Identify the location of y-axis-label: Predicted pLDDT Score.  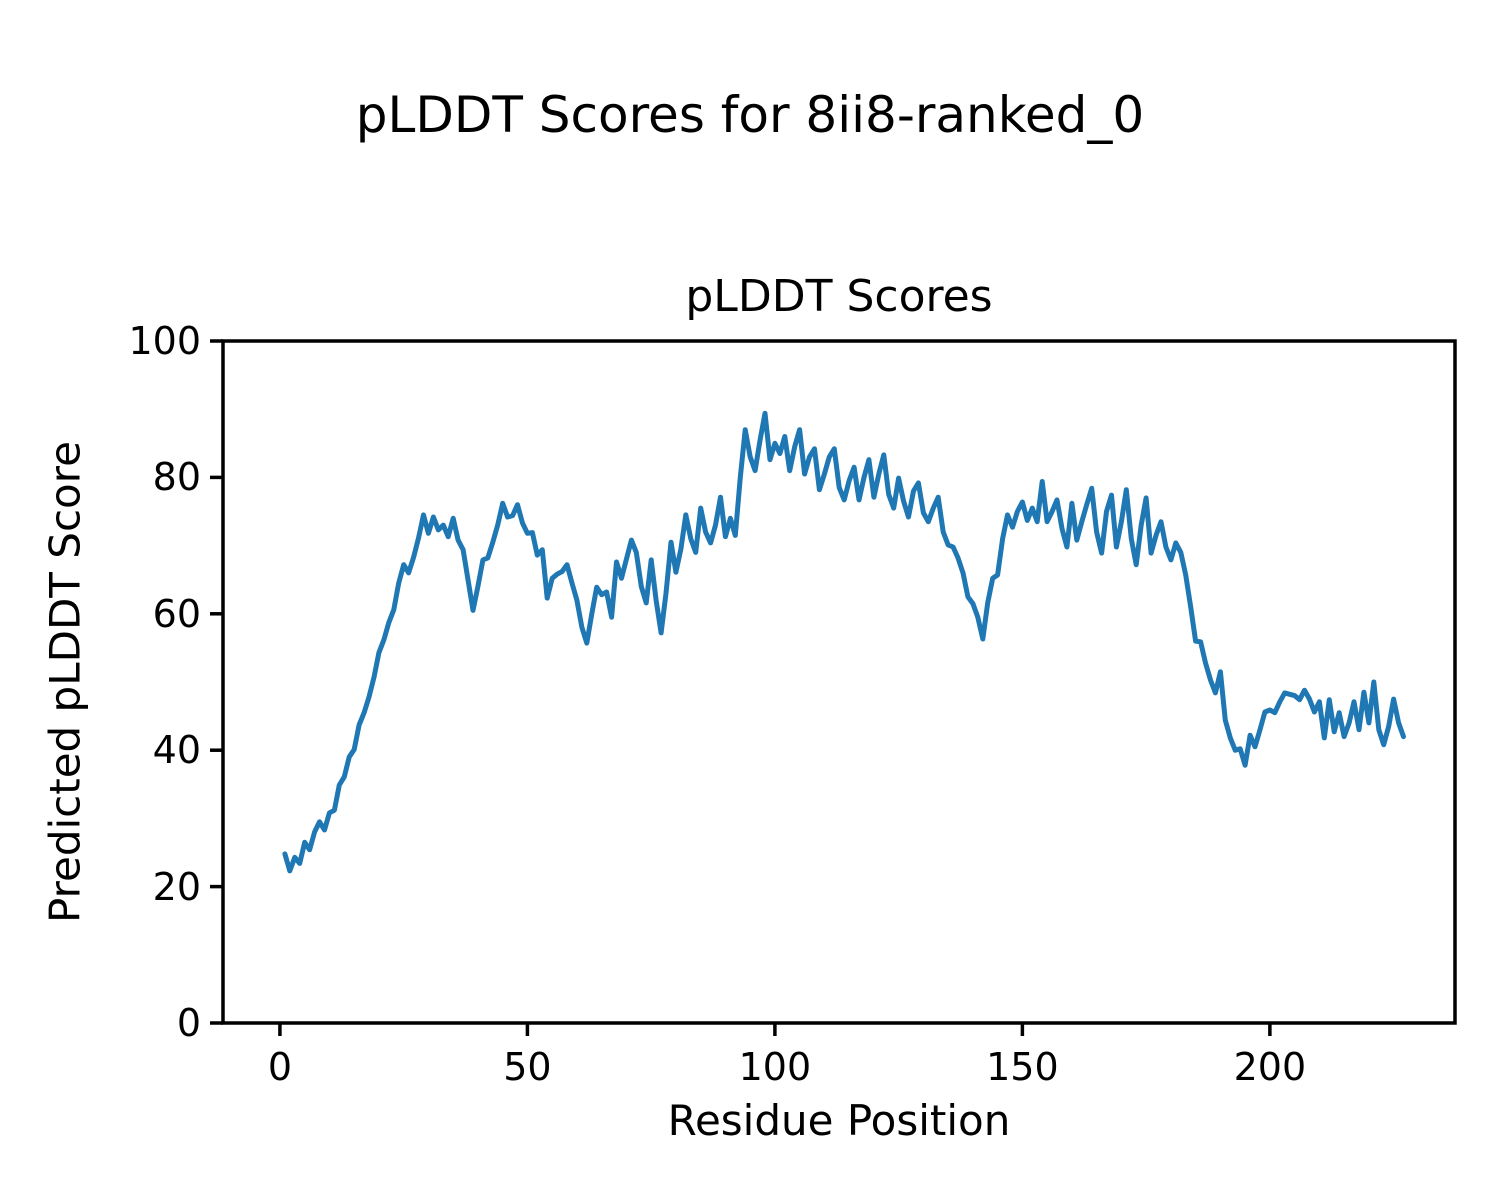
(65, 682).